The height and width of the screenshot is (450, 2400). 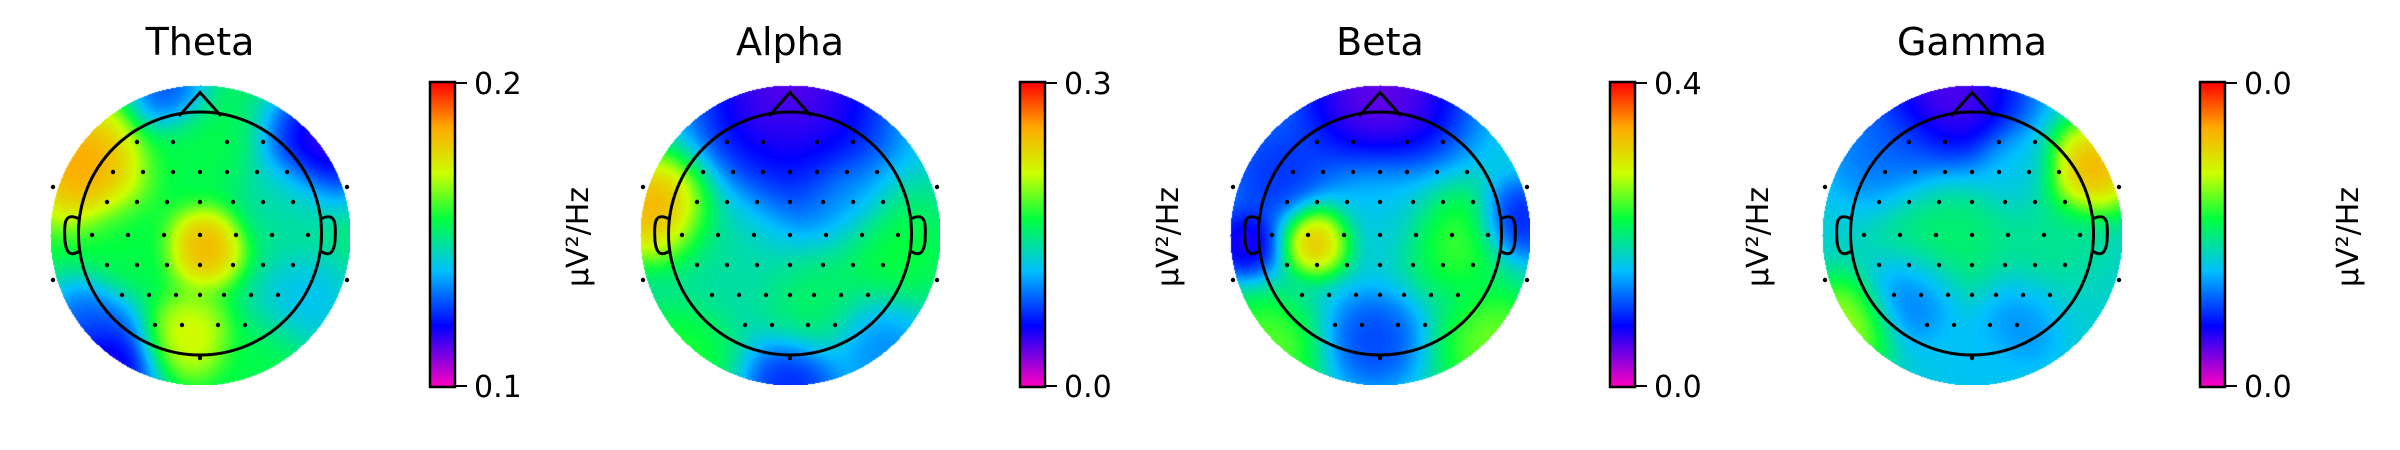 What do you see at coordinates (1380, 42) in the screenshot?
I see `panel-title: Beta` at bounding box center [1380, 42].